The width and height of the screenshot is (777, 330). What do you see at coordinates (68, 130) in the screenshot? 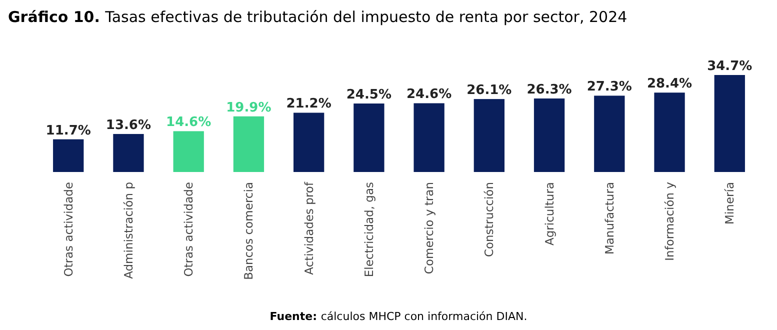
I see `data-label: 11.7%` at bounding box center [68, 130].